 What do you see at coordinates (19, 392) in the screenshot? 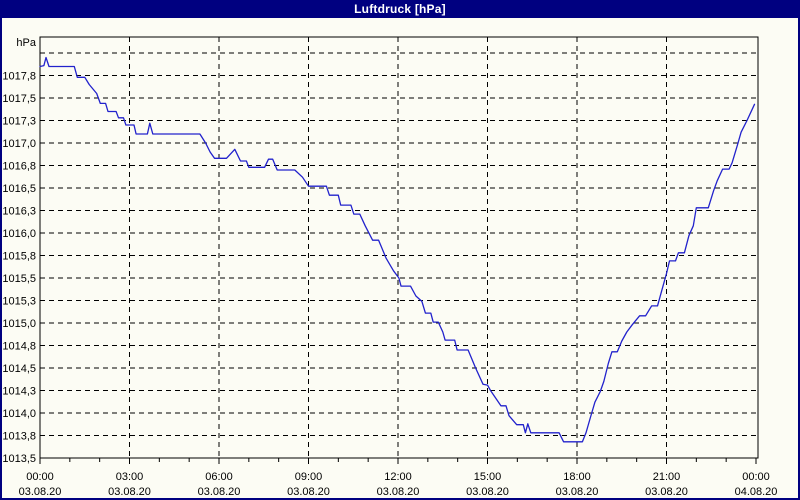
I see `y-tick-label: 1014,3` at bounding box center [19, 392].